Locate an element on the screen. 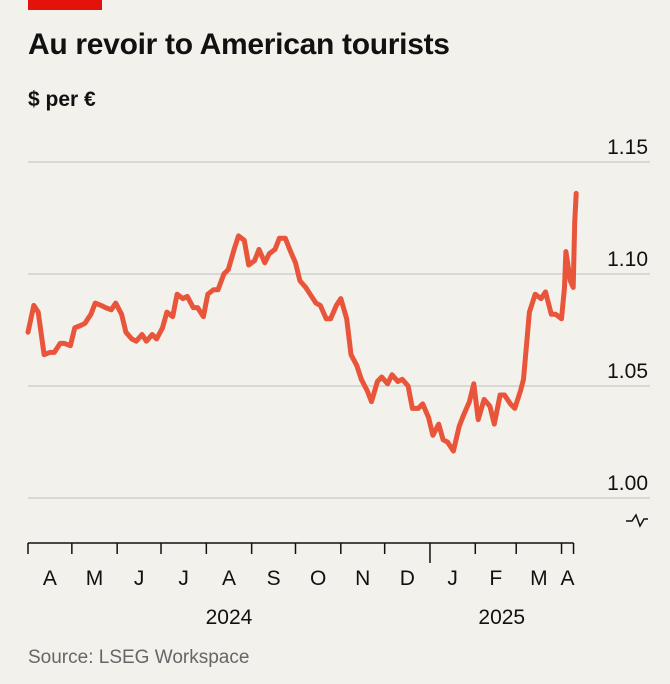 This screenshot has height=684, width=670. y-tick-label: 1.10 is located at coordinates (627, 259).